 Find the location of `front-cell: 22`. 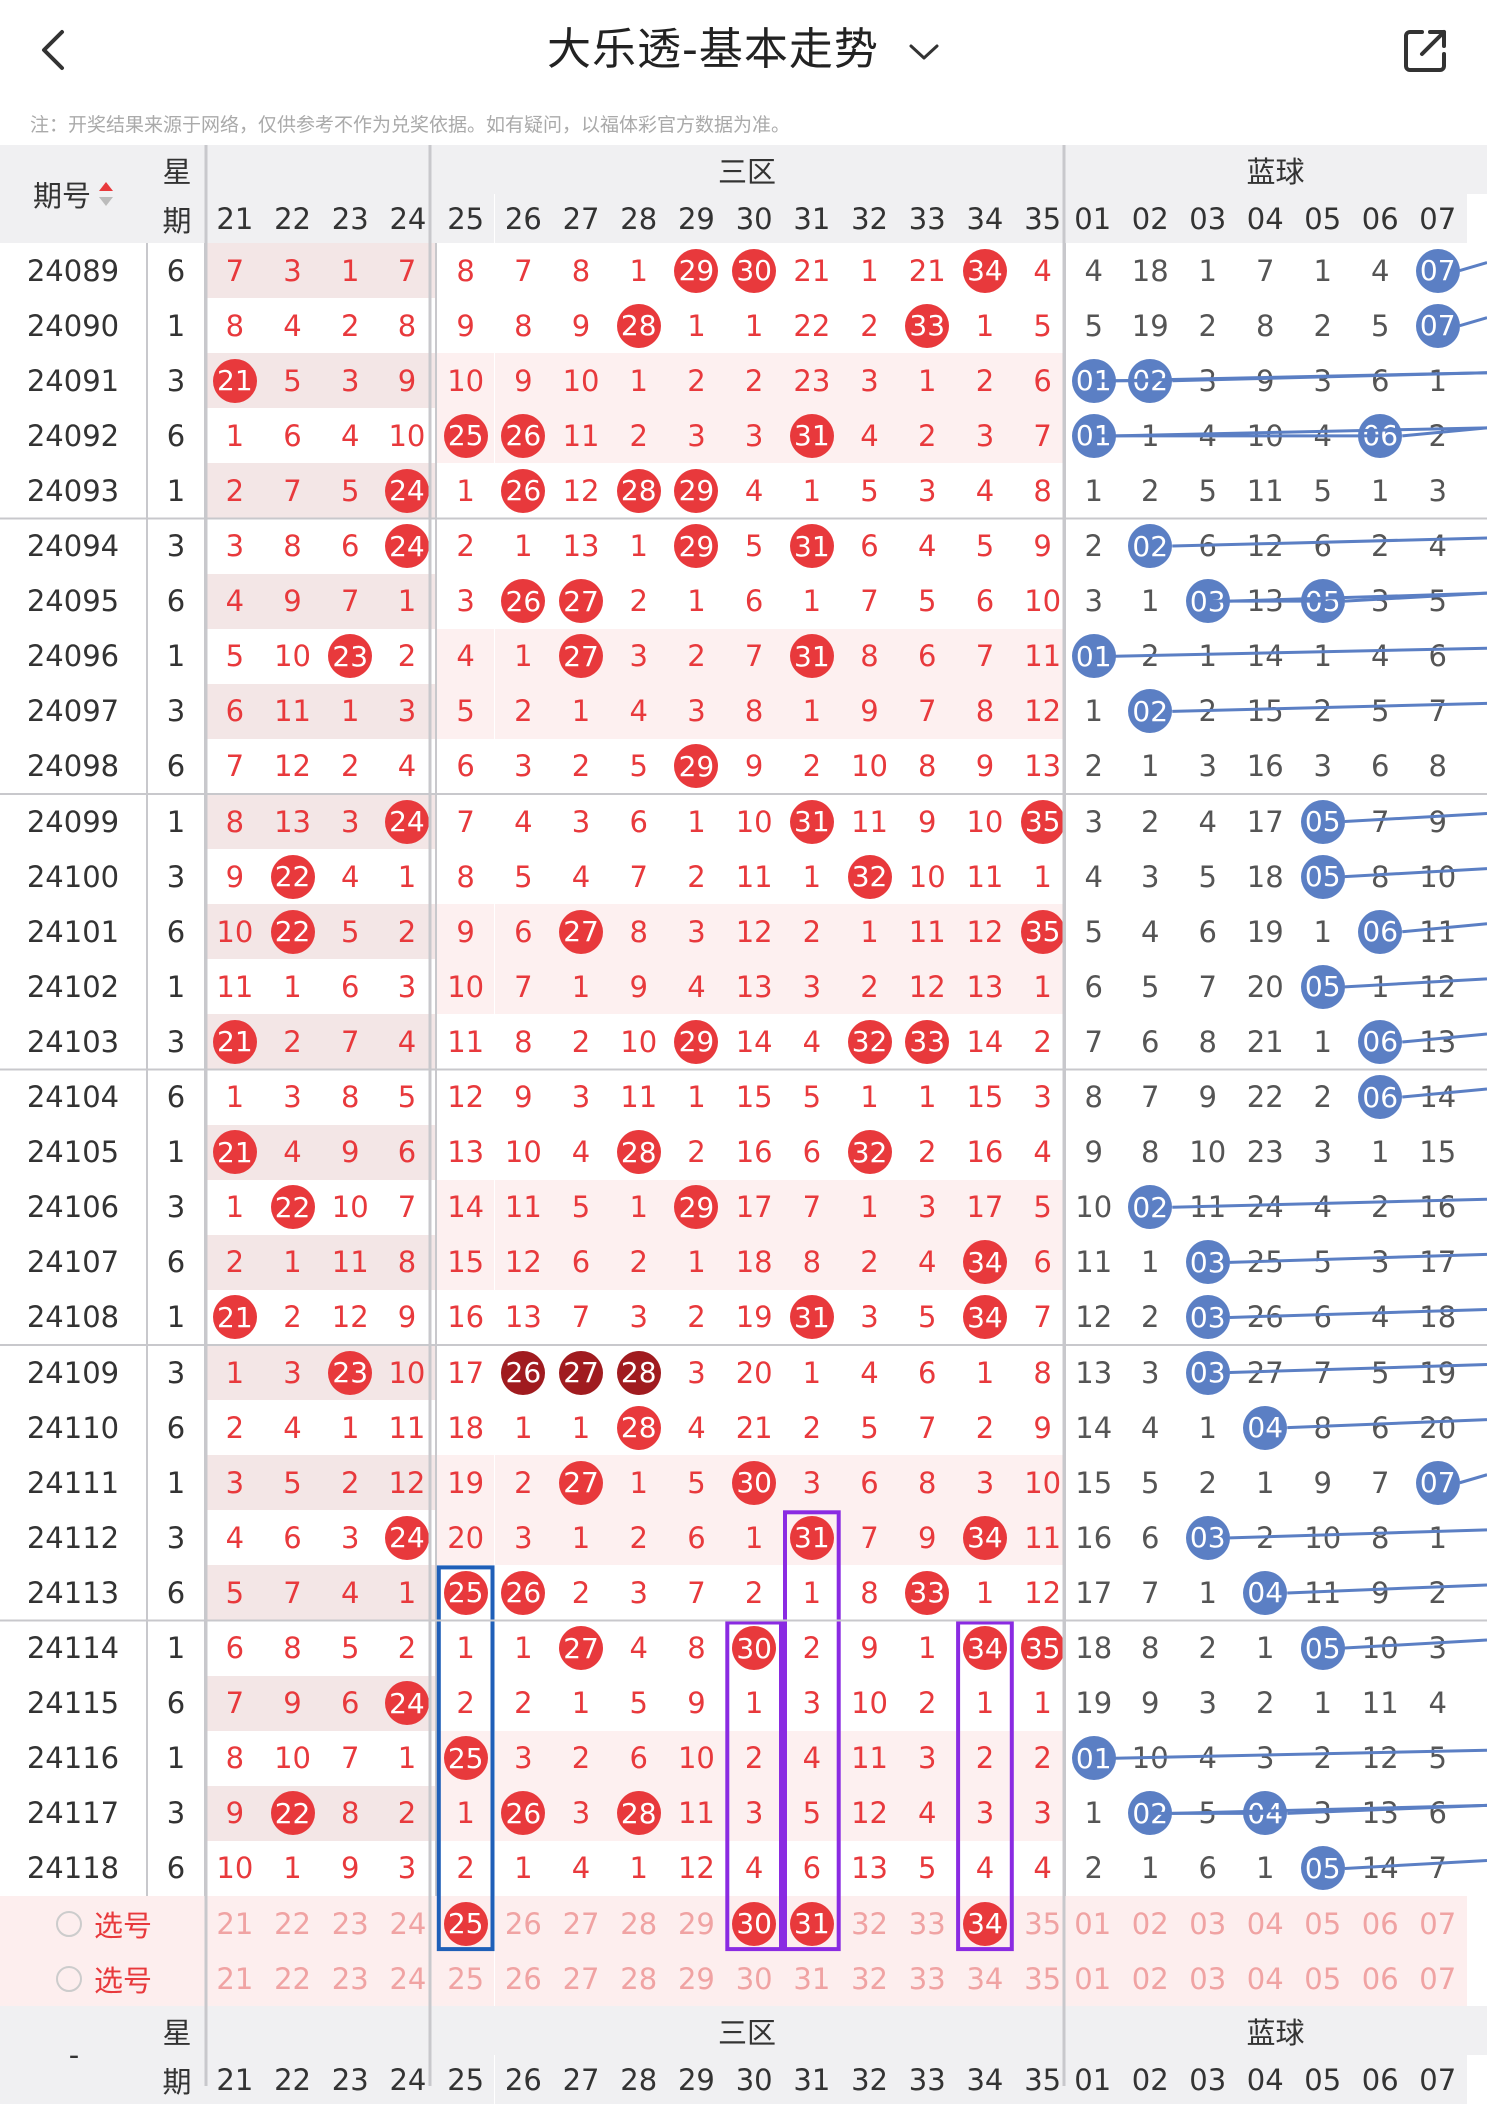

front-cell: 22 is located at coordinates (812, 326).